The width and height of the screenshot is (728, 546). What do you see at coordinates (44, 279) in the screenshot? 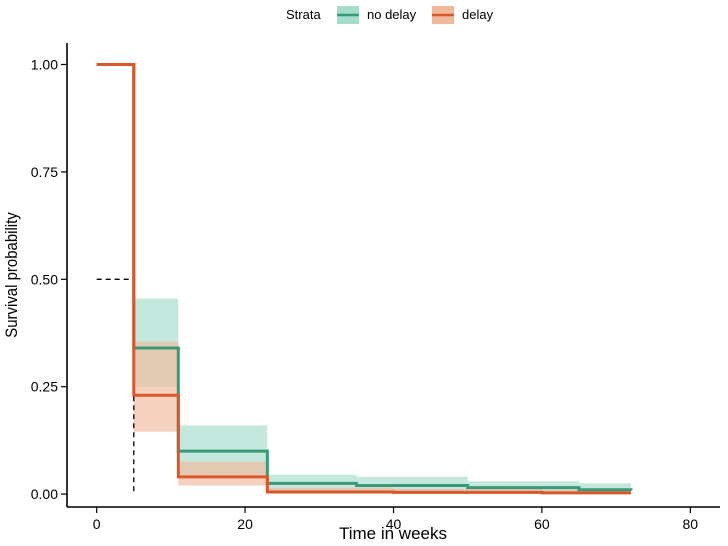
I see `y-tick-label: 0.50` at bounding box center [44, 279].